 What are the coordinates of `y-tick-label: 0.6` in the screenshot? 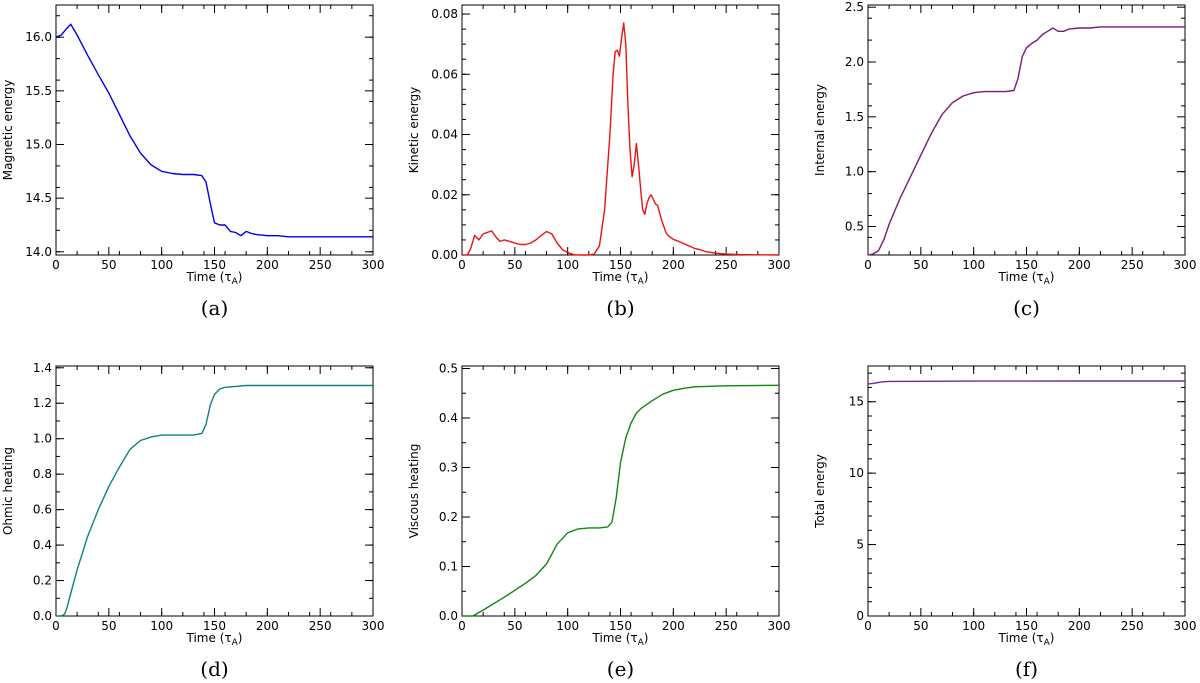 It's located at (42, 510).